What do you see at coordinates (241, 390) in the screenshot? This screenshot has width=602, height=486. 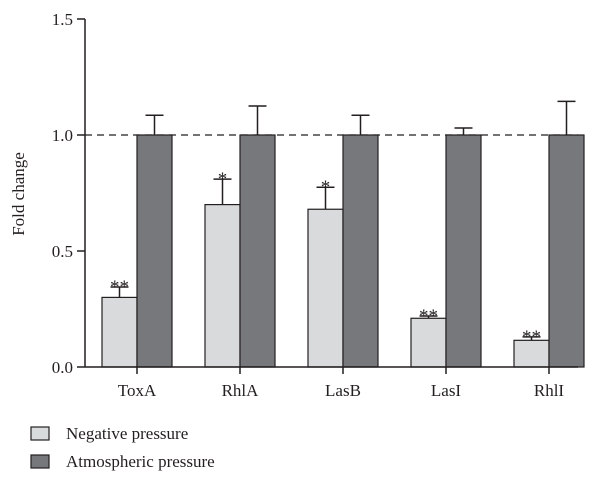 I see `x-tick-label: RhlA` at bounding box center [241, 390].